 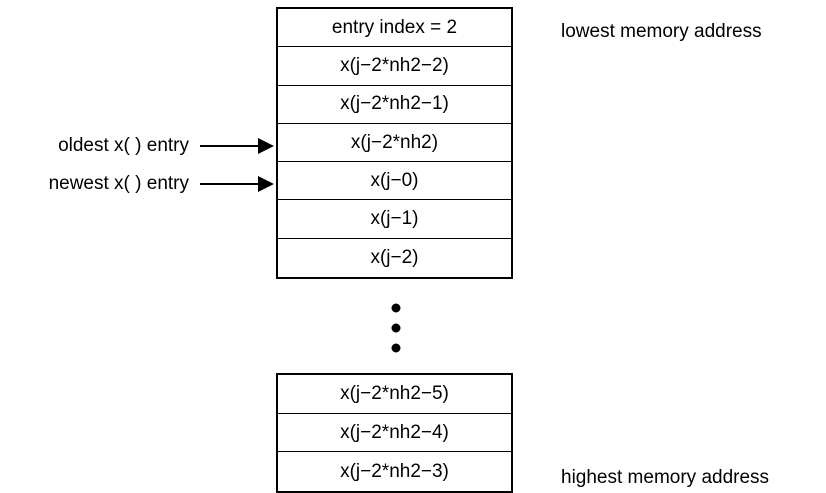 I want to click on stack-cell: x(j−2), so click(x=394, y=257).